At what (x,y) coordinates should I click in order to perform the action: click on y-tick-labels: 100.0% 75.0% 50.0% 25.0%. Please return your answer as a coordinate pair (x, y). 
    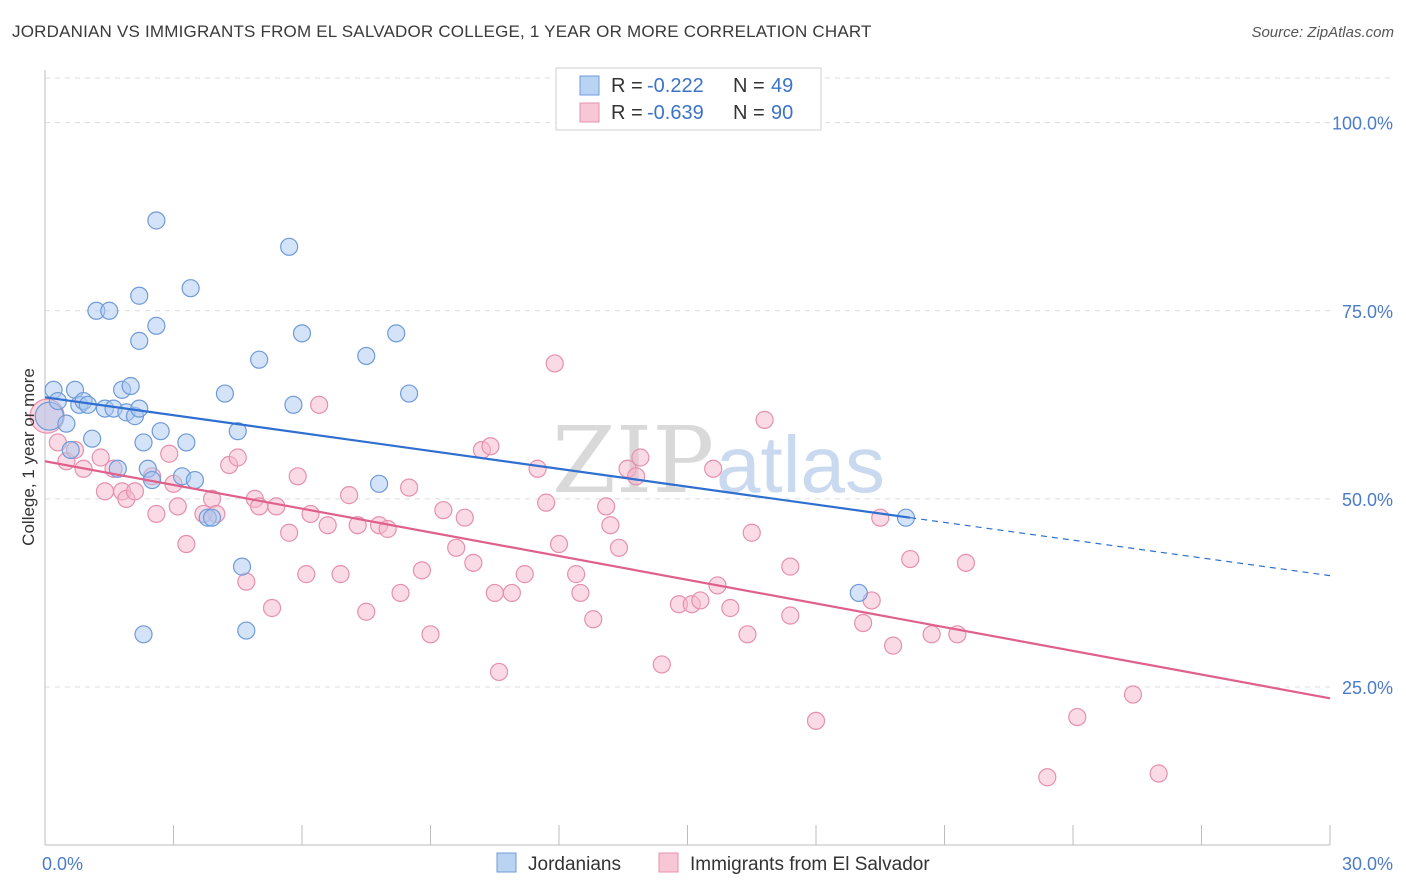
    Looking at the image, I should click on (1362, 406).